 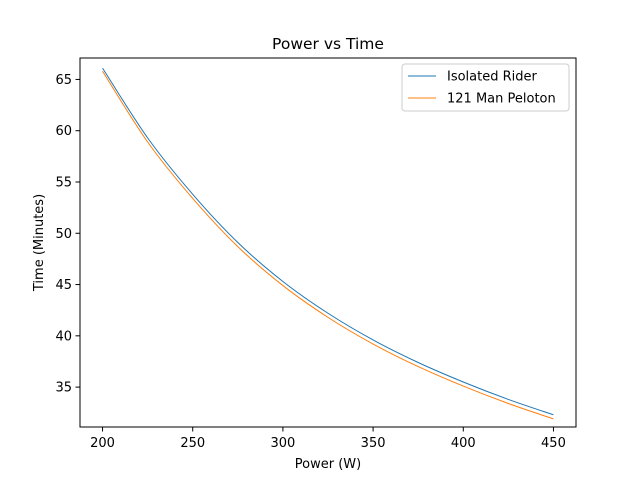 What do you see at coordinates (192, 443) in the screenshot?
I see `x-tick-label: 250` at bounding box center [192, 443].